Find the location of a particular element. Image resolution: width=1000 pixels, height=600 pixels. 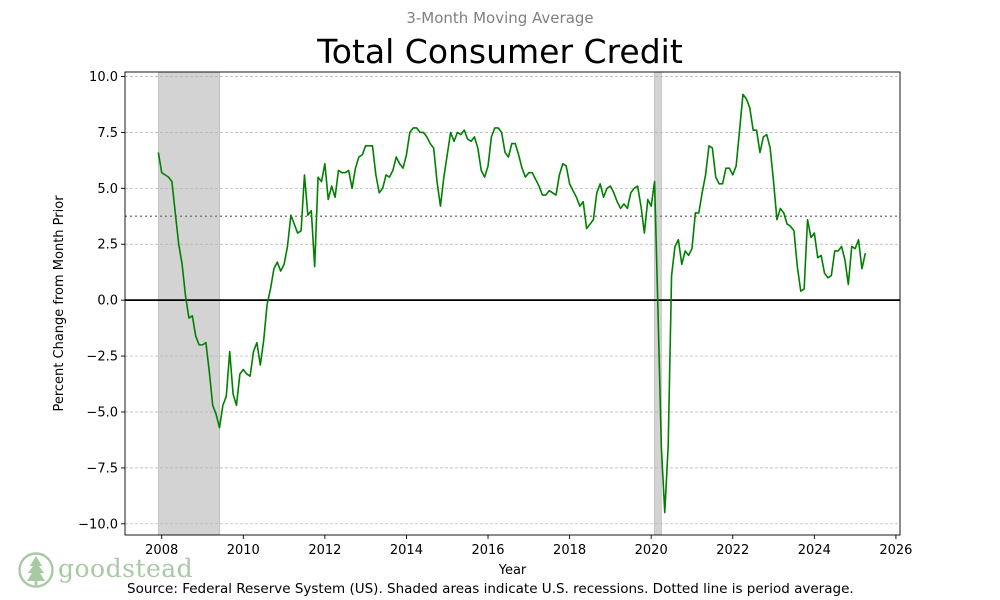

y-tick-label: −2.5 is located at coordinates (102, 357).